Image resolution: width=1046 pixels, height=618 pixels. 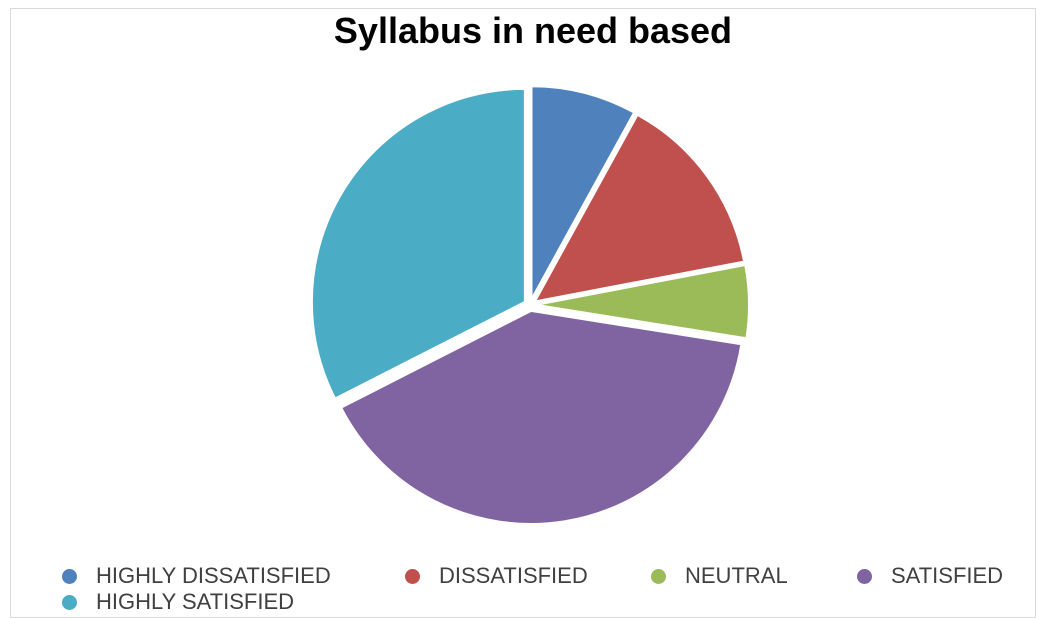 What do you see at coordinates (583, 192) in the screenshot?
I see `pie-slice-highly-dissatisfied` at bounding box center [583, 192].